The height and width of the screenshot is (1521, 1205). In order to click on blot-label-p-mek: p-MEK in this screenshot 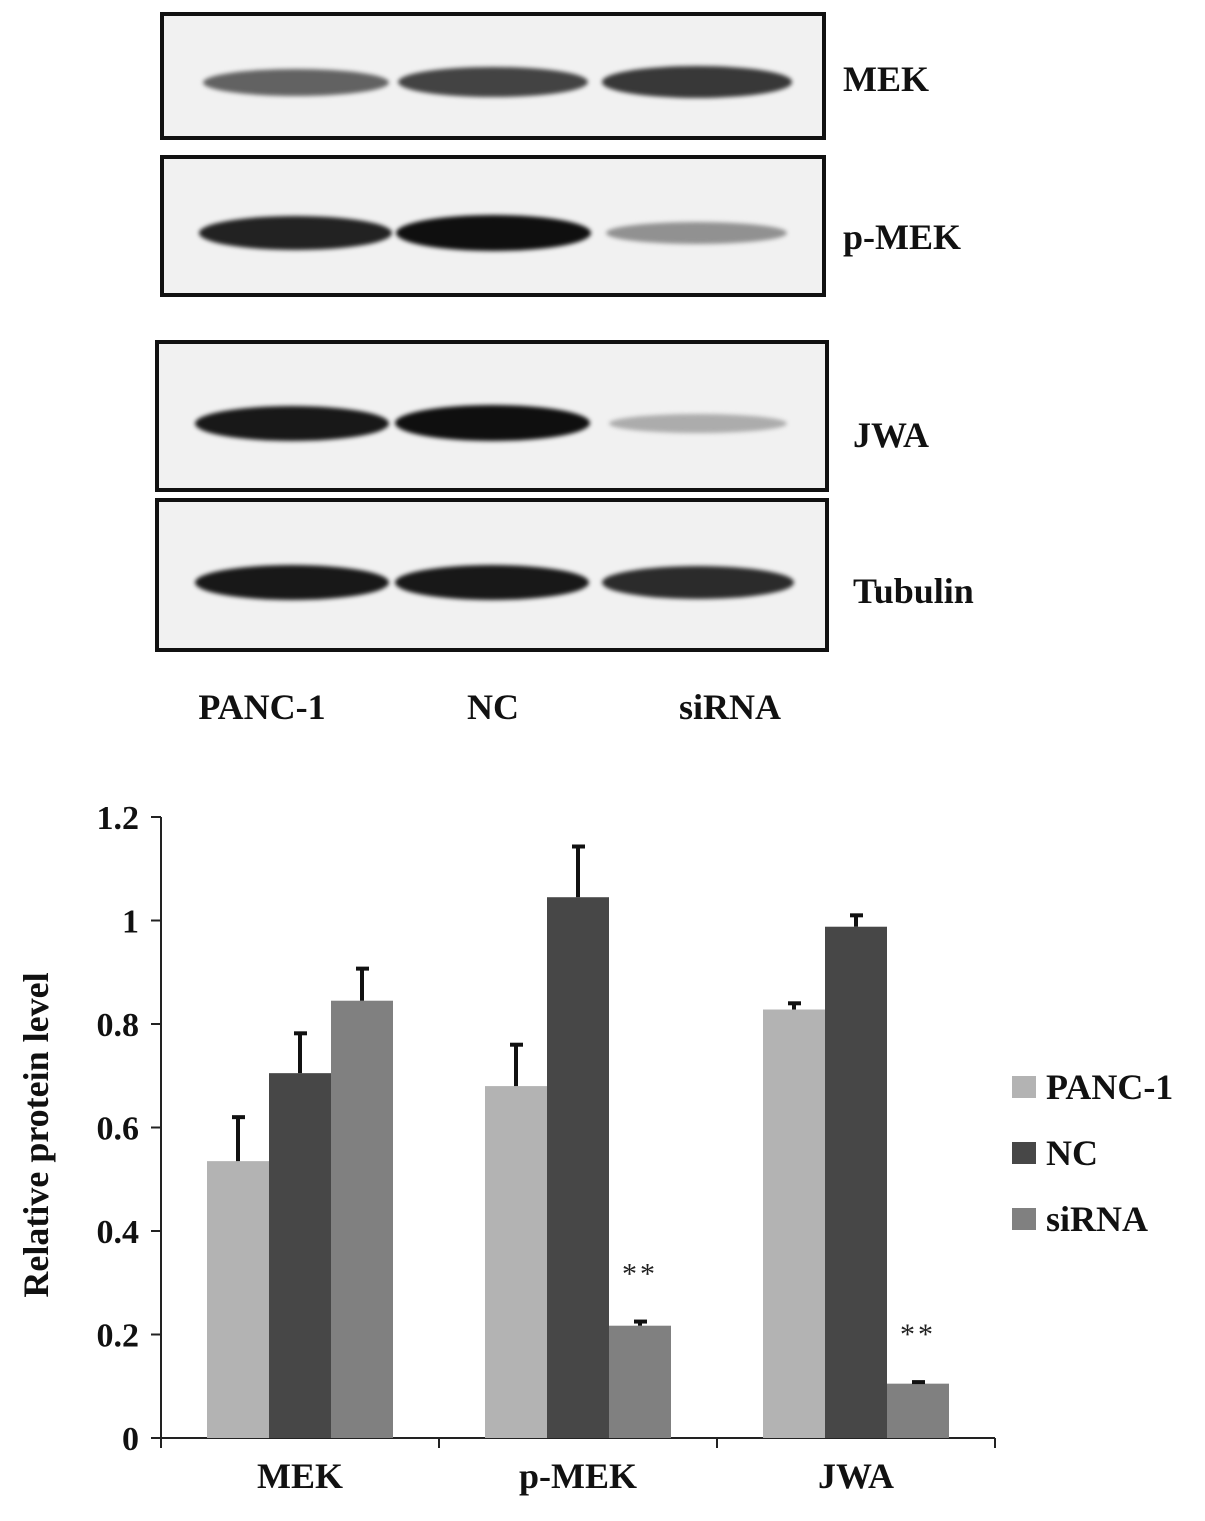, I will do `click(902, 237)`.